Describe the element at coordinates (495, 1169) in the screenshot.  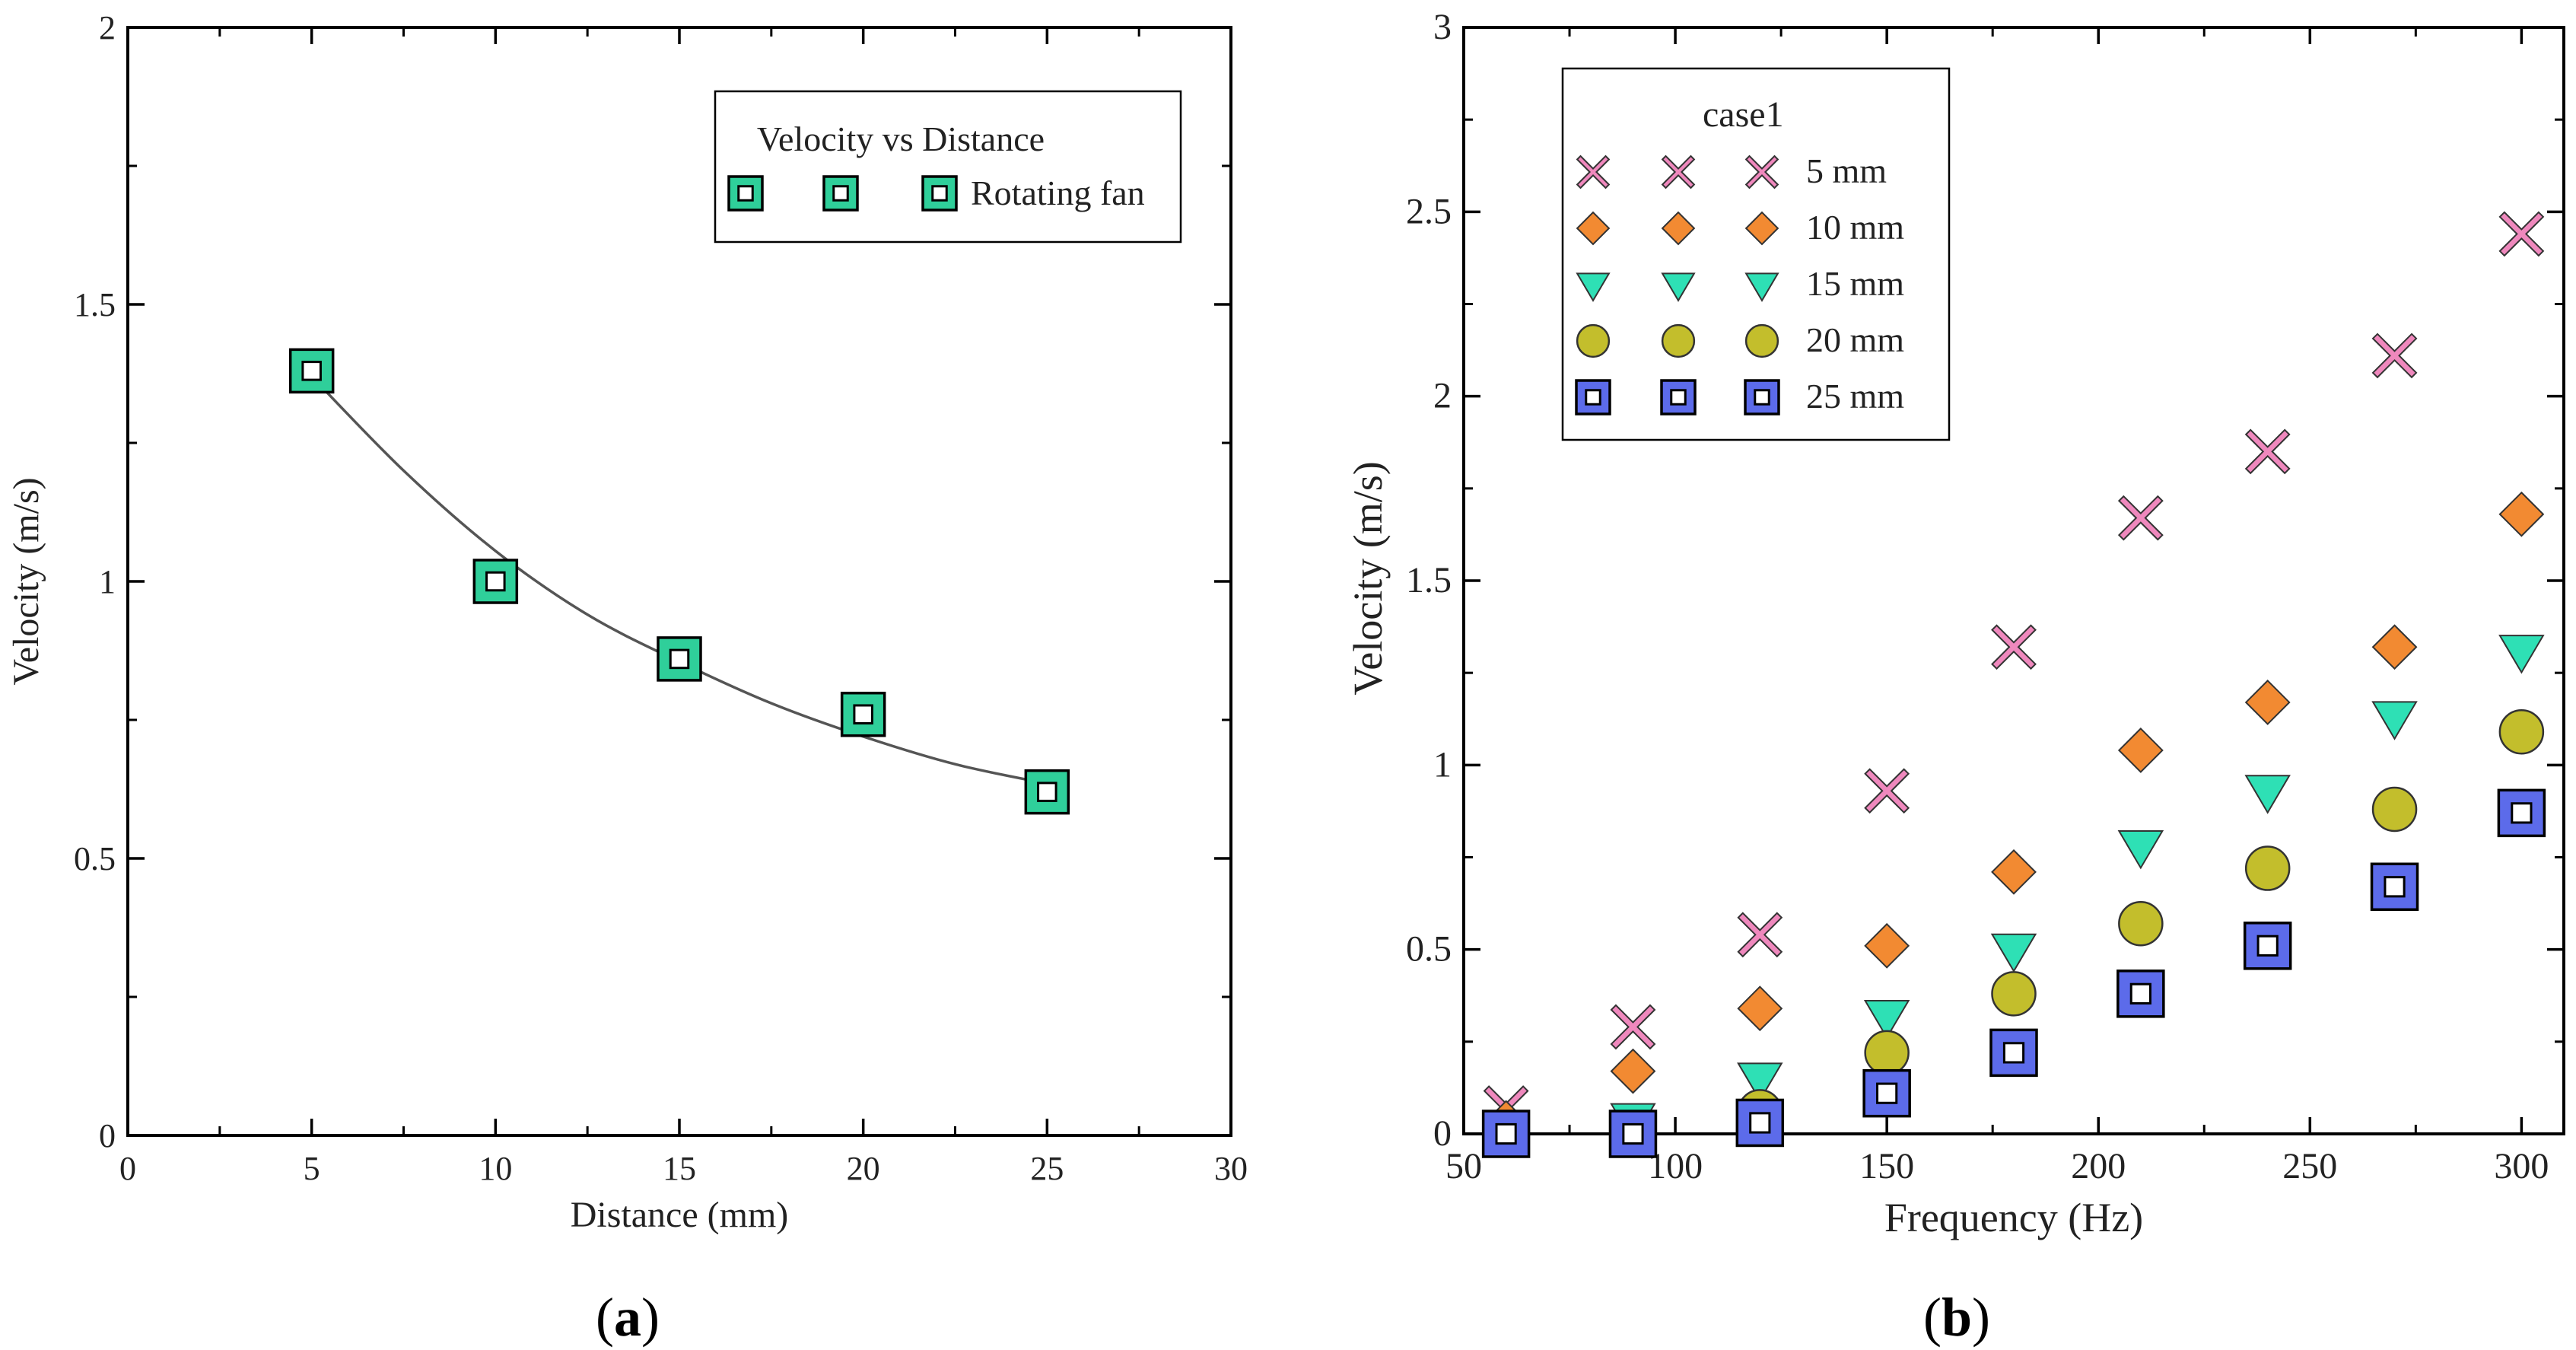
I see `panel-a-x-tick-label: 10` at that location.